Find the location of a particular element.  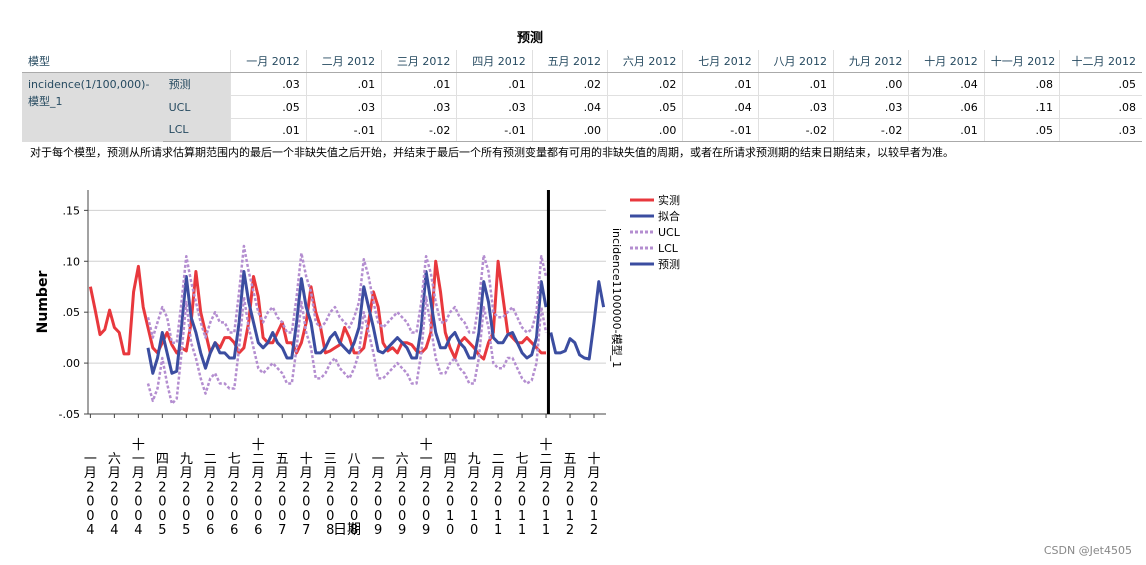

month-column-header: 八月 2012 is located at coordinates (795, 61).